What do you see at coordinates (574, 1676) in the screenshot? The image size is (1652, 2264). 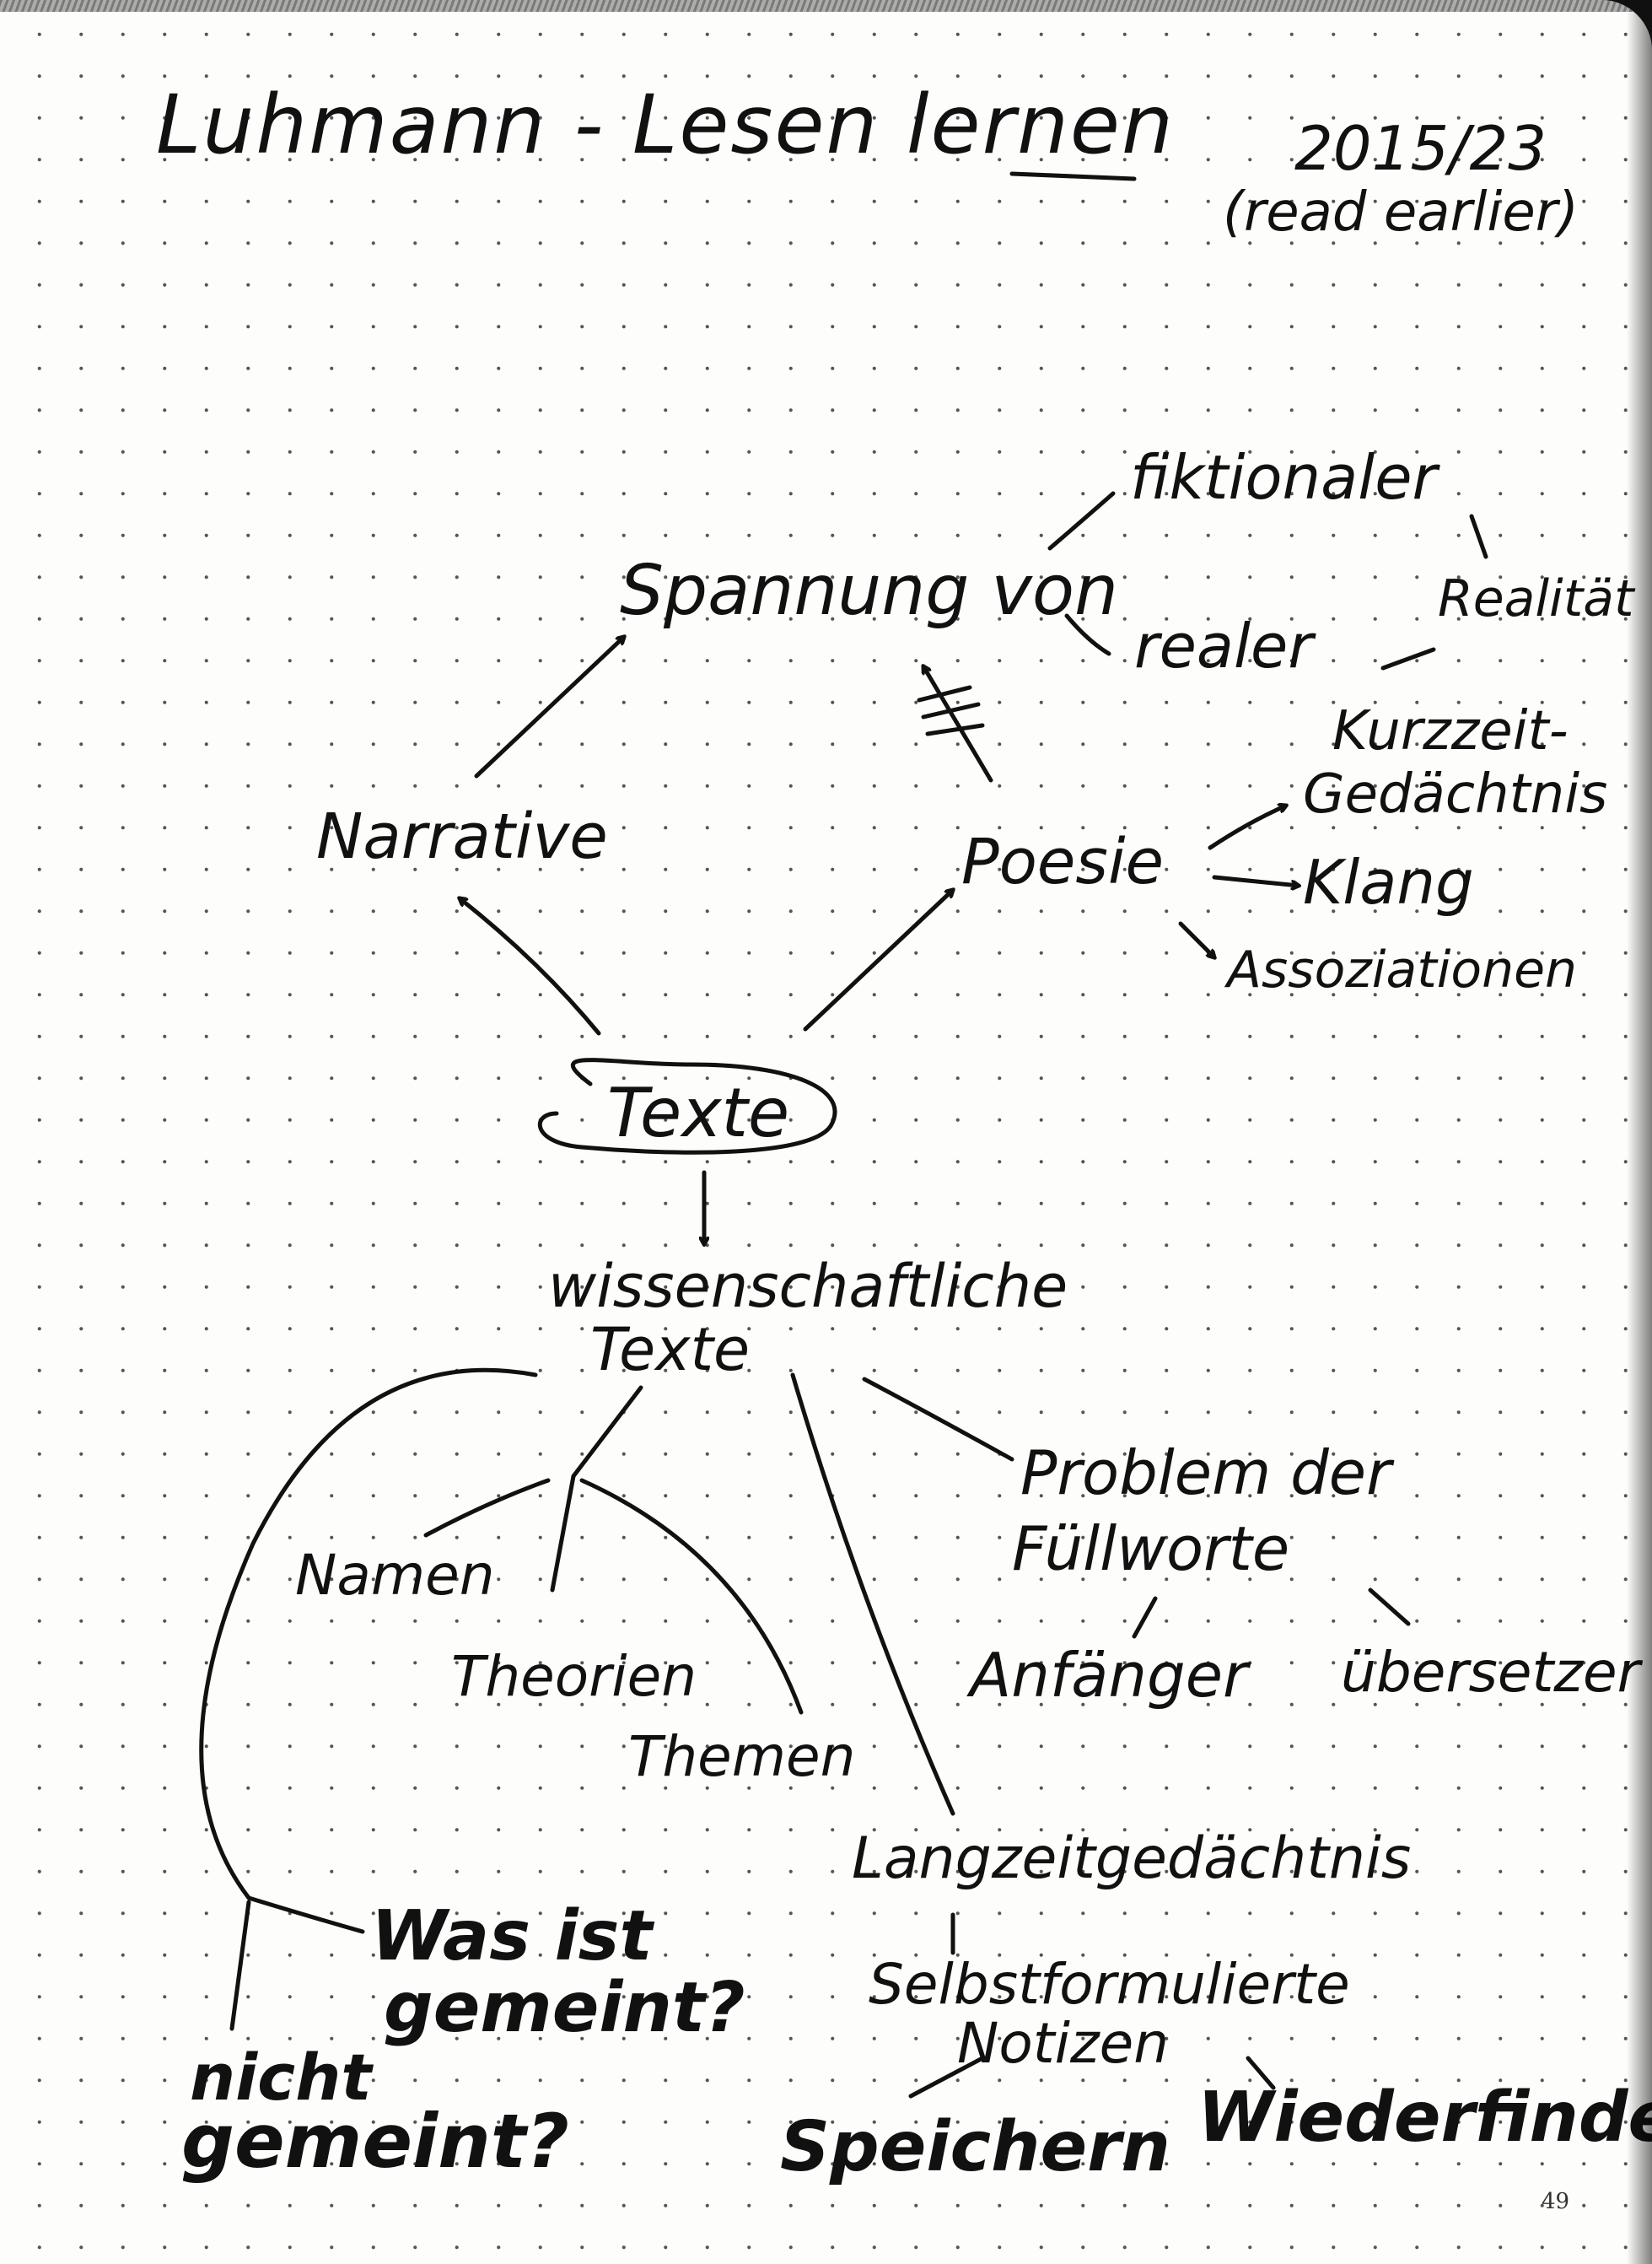 I see `node-theorien: Theorien` at bounding box center [574, 1676].